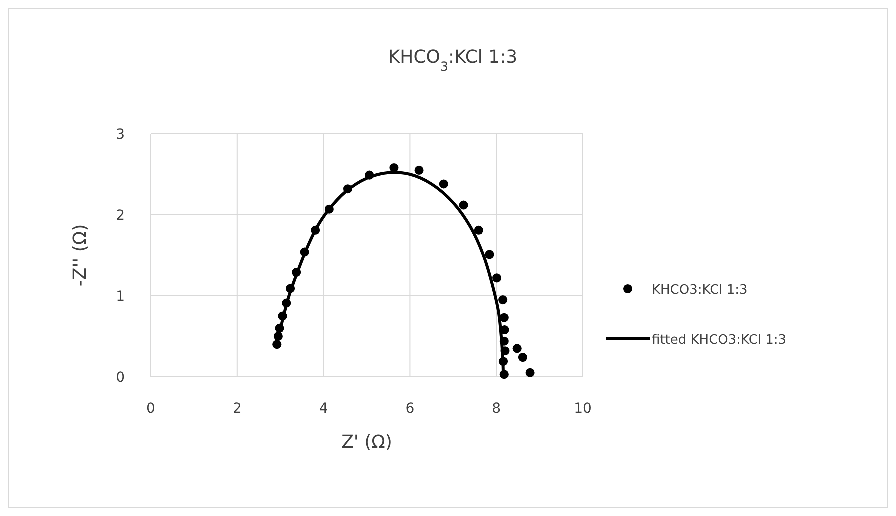  What do you see at coordinates (120, 135) in the screenshot?
I see `y-tick-label: 3` at bounding box center [120, 135].